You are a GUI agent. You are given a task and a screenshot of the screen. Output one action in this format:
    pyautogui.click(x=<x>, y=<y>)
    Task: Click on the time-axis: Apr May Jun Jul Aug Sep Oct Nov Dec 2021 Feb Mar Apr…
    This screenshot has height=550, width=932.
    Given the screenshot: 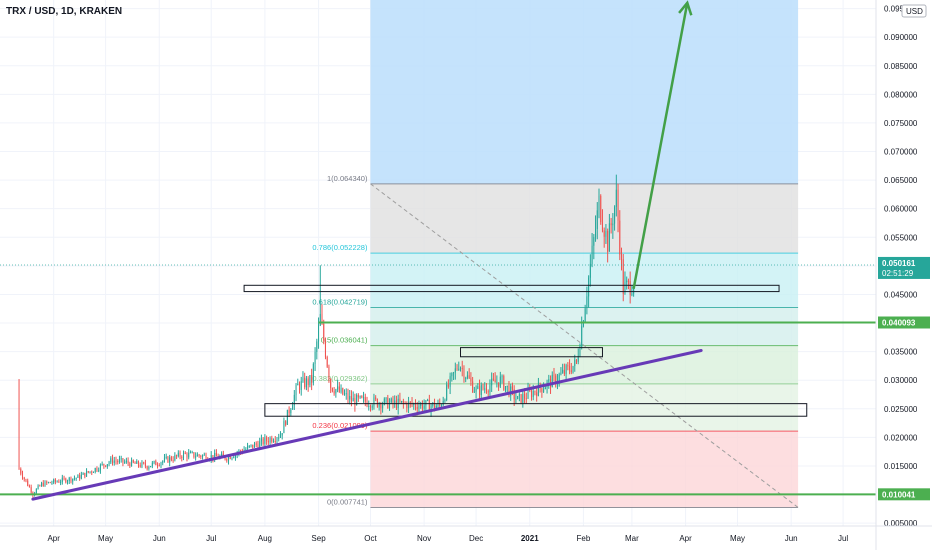 What is the action you would take?
    pyautogui.click(x=466, y=534)
    